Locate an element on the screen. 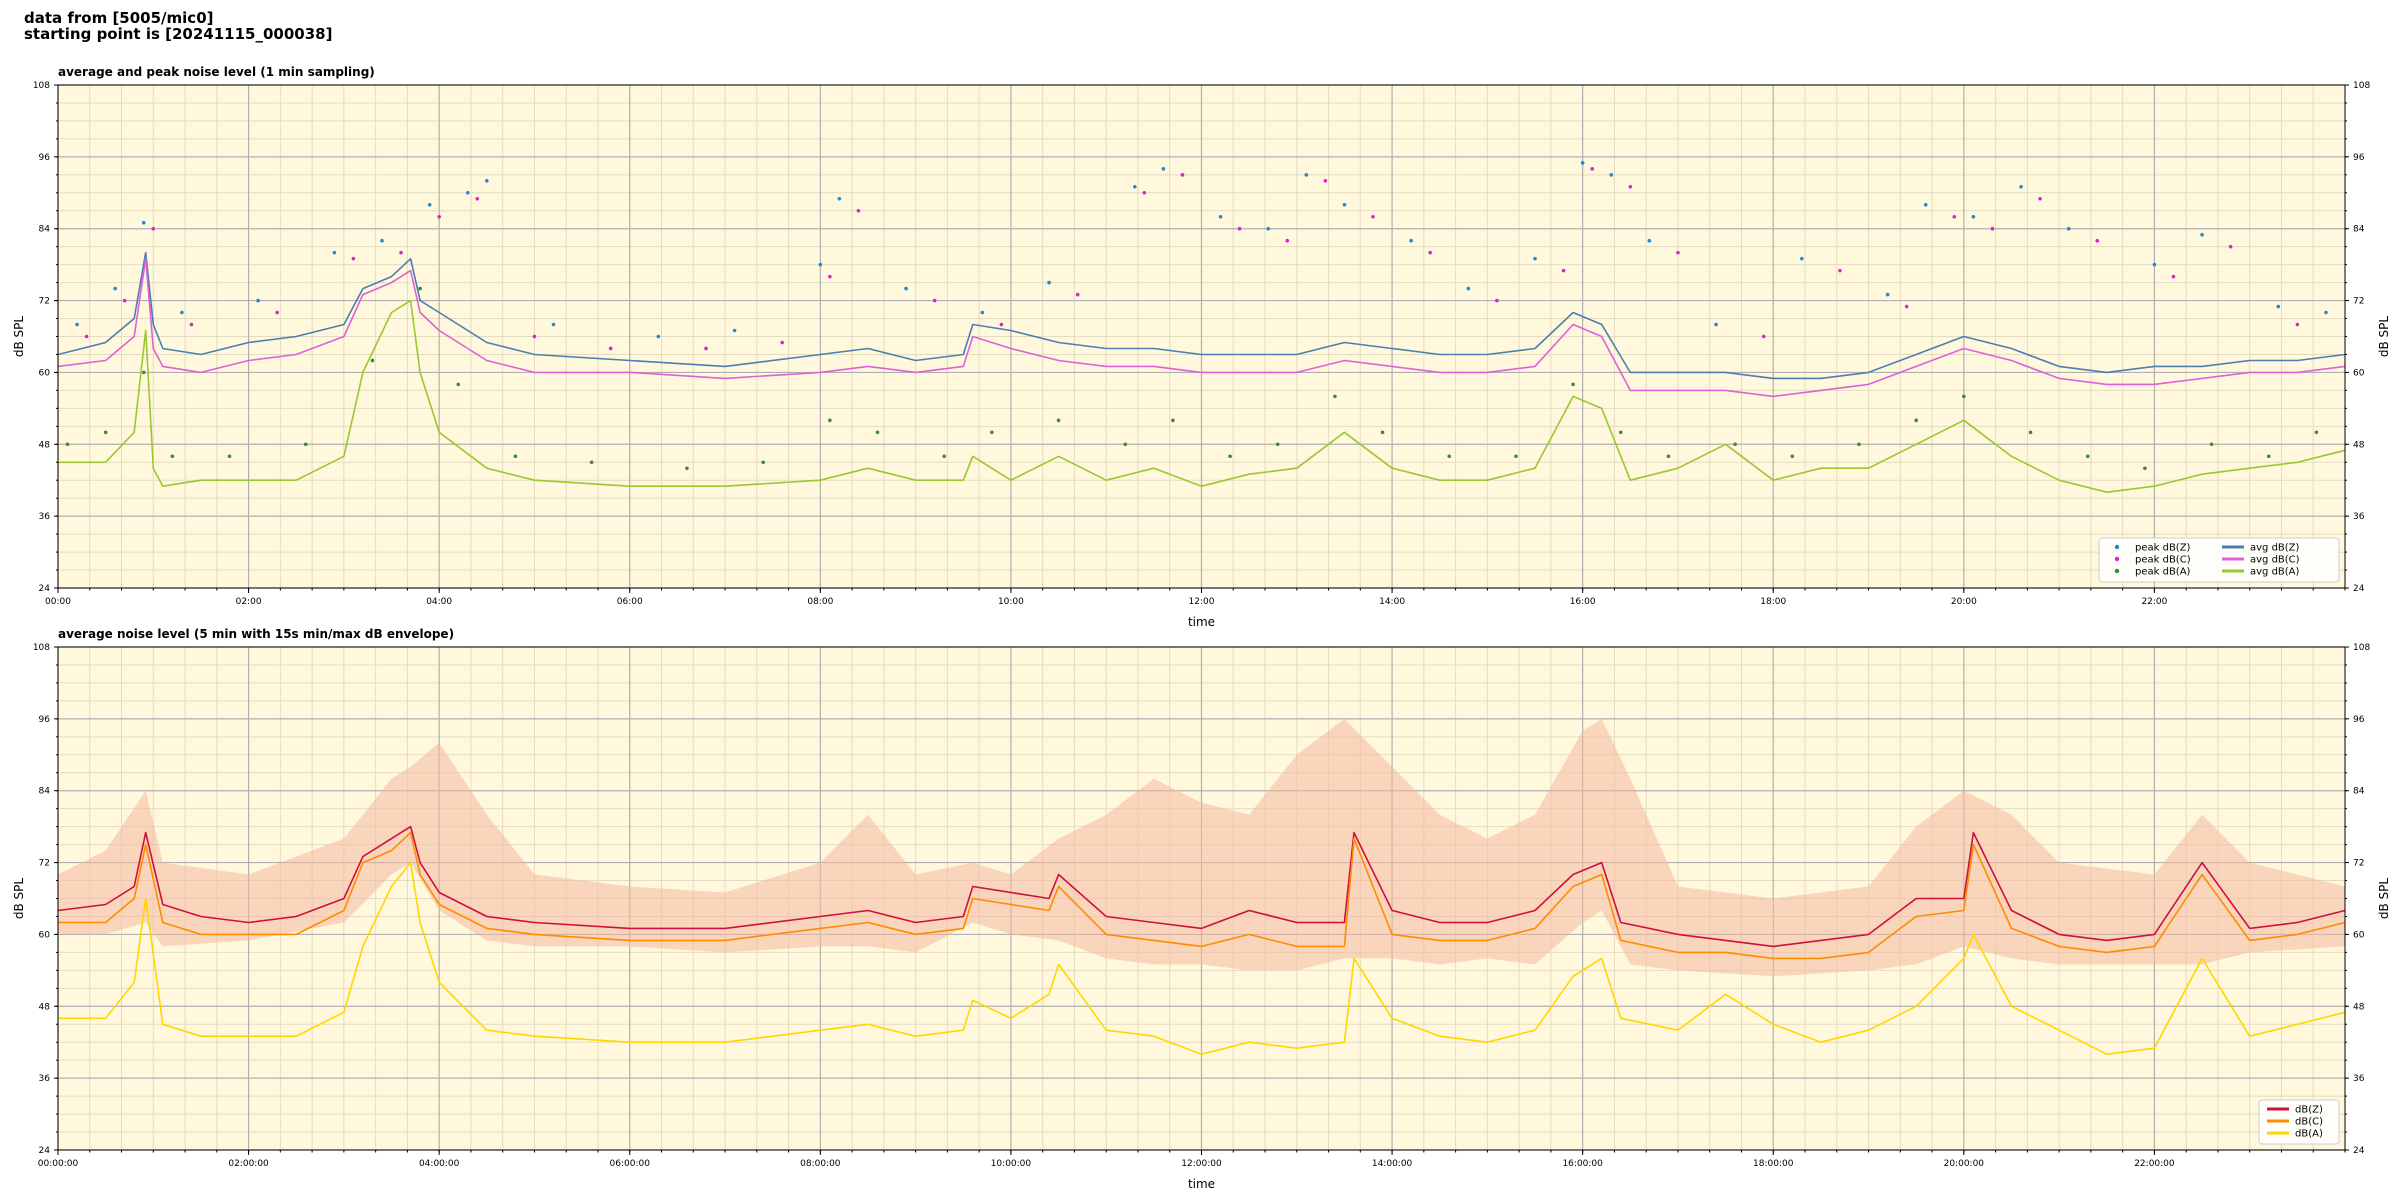 The width and height of the screenshot is (2400, 1200). legend-marker is located at coordinates (2117, 571).